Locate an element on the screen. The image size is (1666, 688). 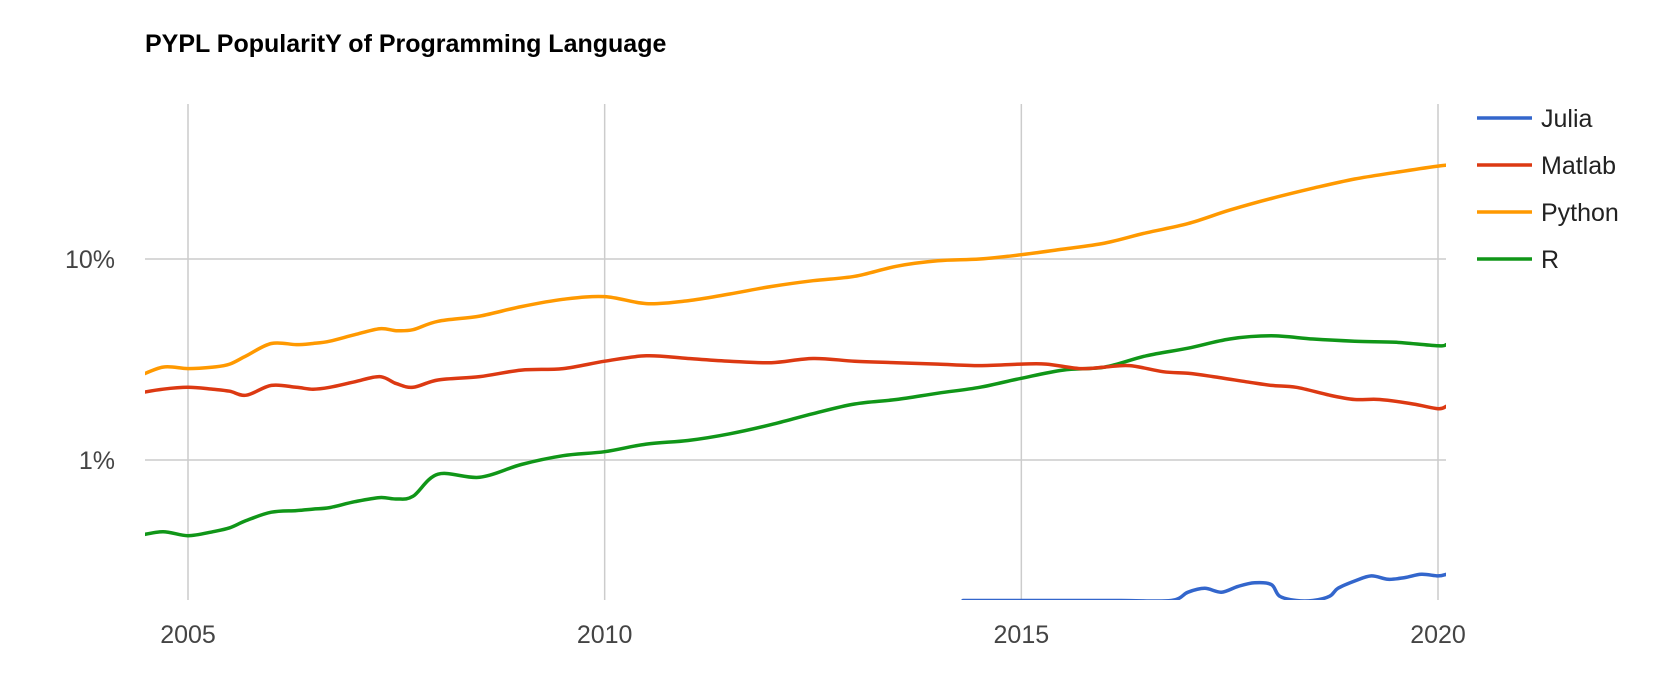
y-tick-label: 10% is located at coordinates (90, 260).